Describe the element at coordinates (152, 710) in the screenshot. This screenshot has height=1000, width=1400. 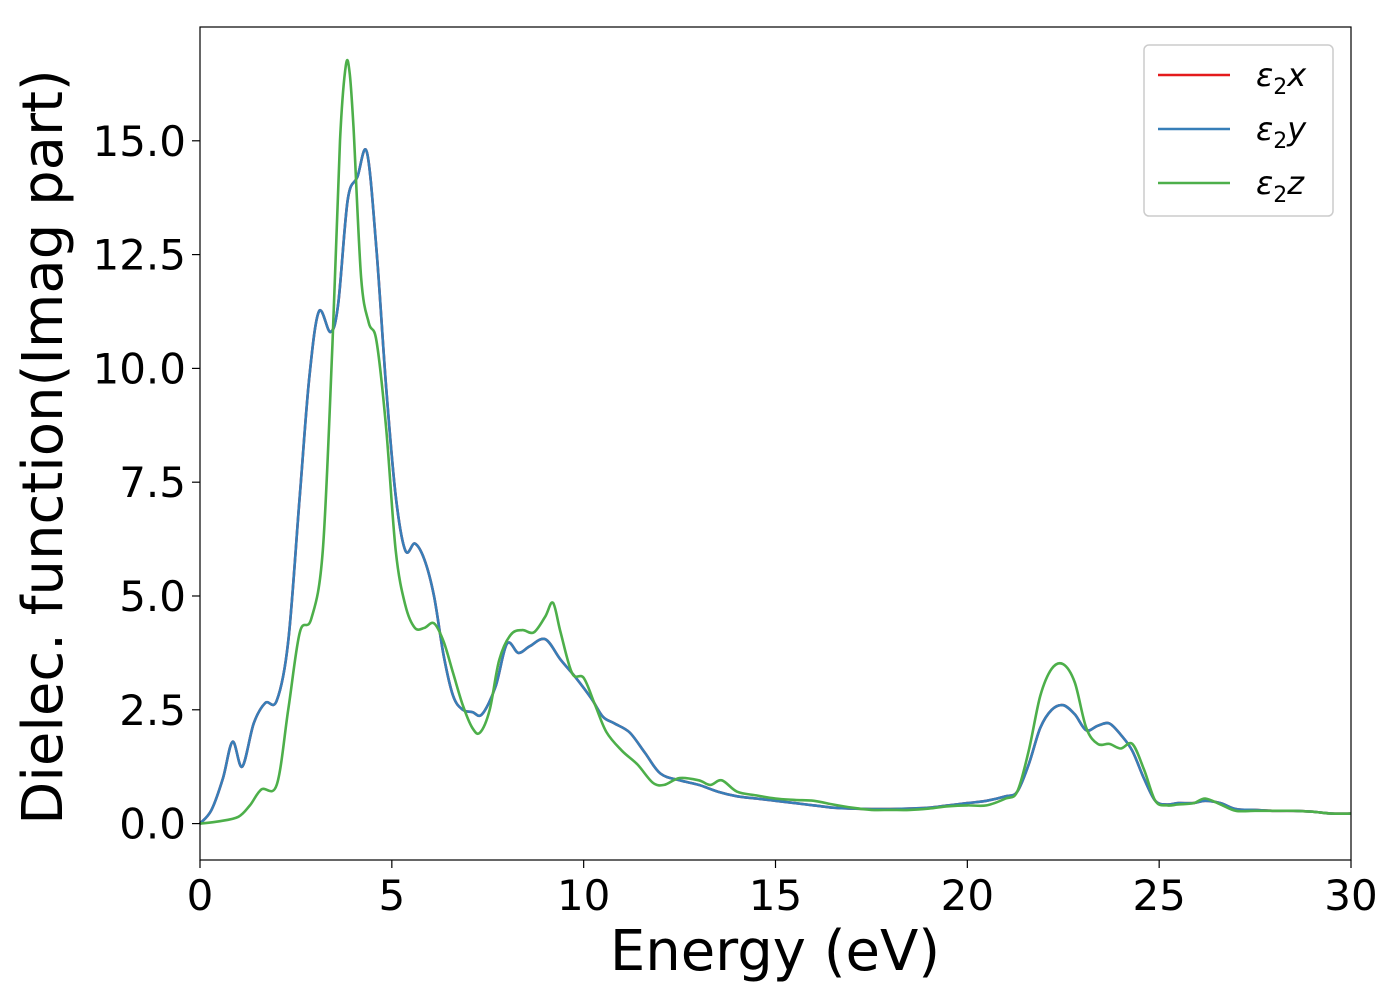
I see `y-tick-label: 2.5` at that location.